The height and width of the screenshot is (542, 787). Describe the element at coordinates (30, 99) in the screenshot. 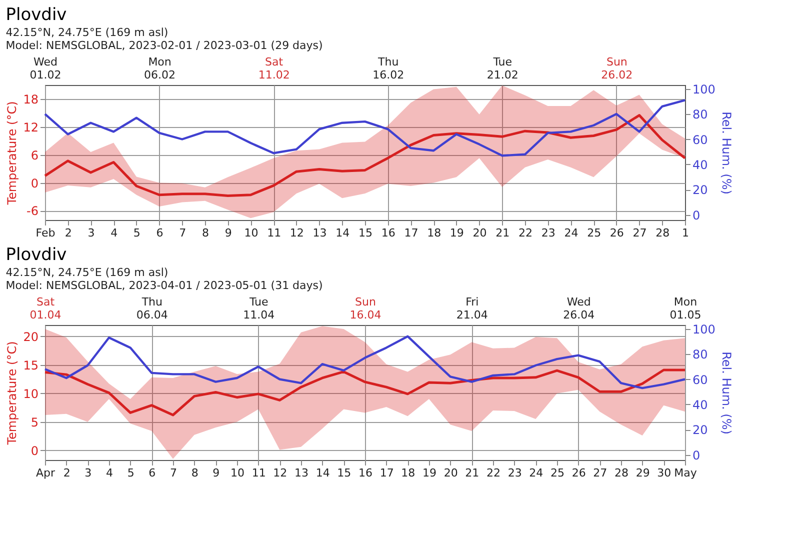

I see `y-tick-label: 18` at that location.